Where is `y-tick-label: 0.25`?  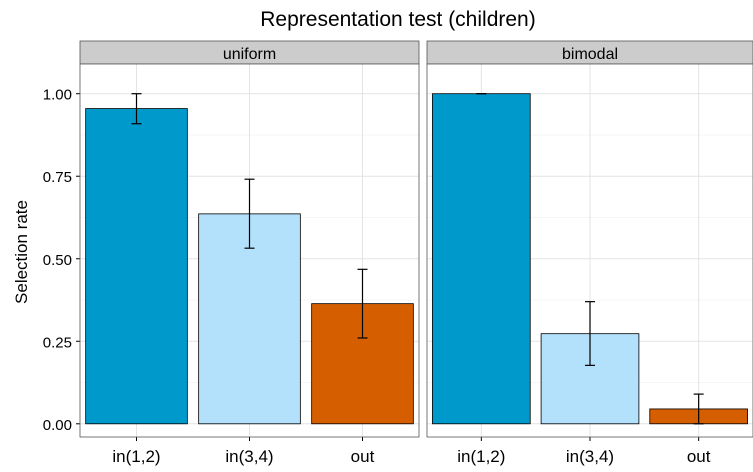
y-tick-label: 0.25 is located at coordinates (57, 342).